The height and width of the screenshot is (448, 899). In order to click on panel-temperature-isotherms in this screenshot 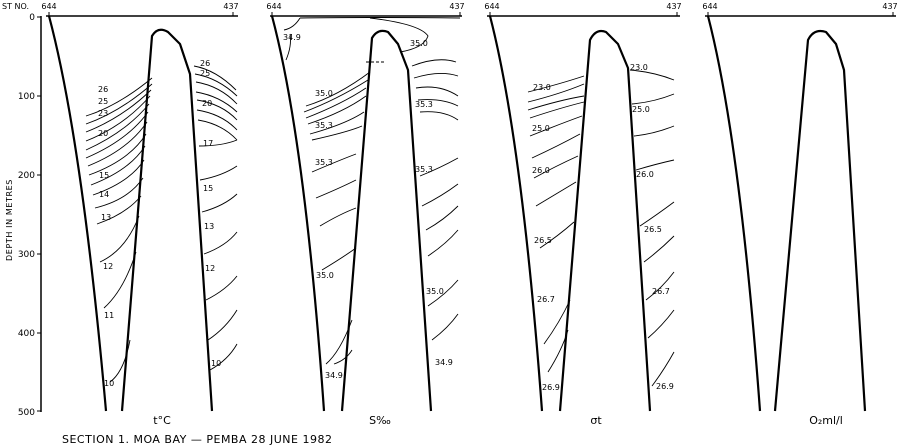, I will do `click(161, 224)`.